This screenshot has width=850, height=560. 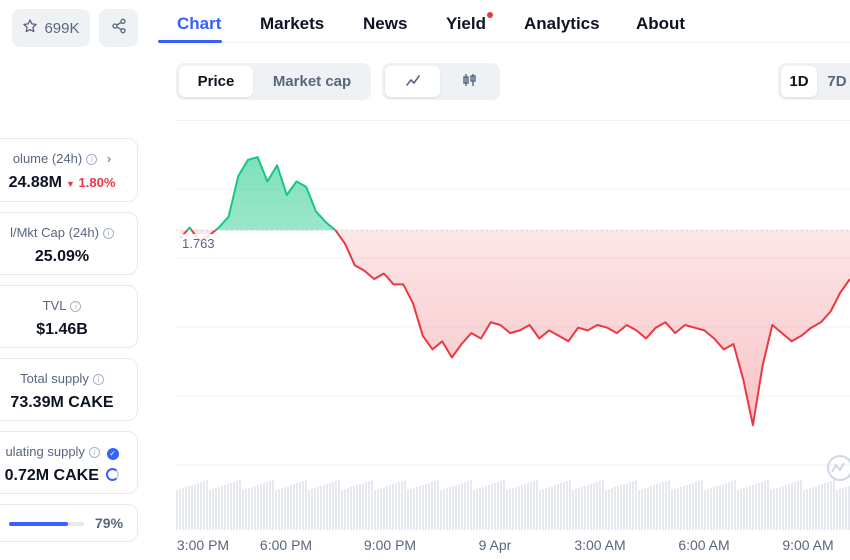 What do you see at coordinates (39, 524) in the screenshot?
I see `supply-progress-fill` at bounding box center [39, 524].